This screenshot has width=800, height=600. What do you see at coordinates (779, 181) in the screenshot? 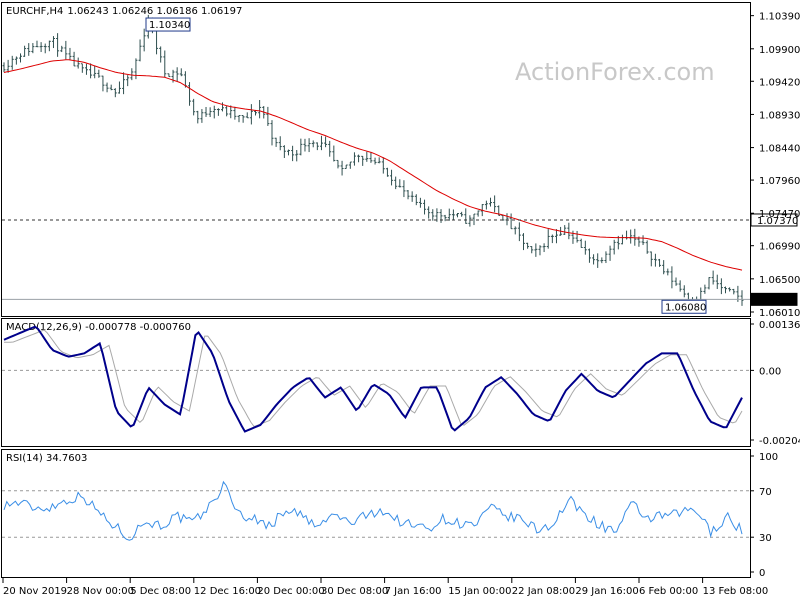
I see `price-tick-label: 1.07960` at bounding box center [779, 181].